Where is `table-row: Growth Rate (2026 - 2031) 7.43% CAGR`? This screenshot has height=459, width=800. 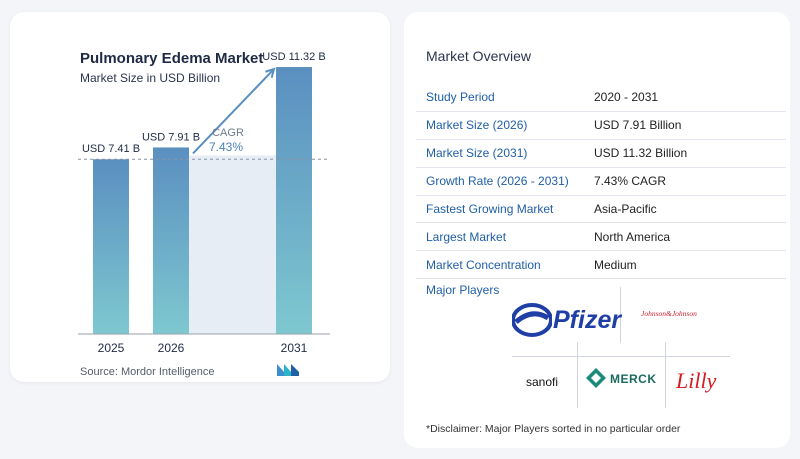 table-row: Growth Rate (2026 - 2031) 7.43% CAGR is located at coordinates (601, 181).